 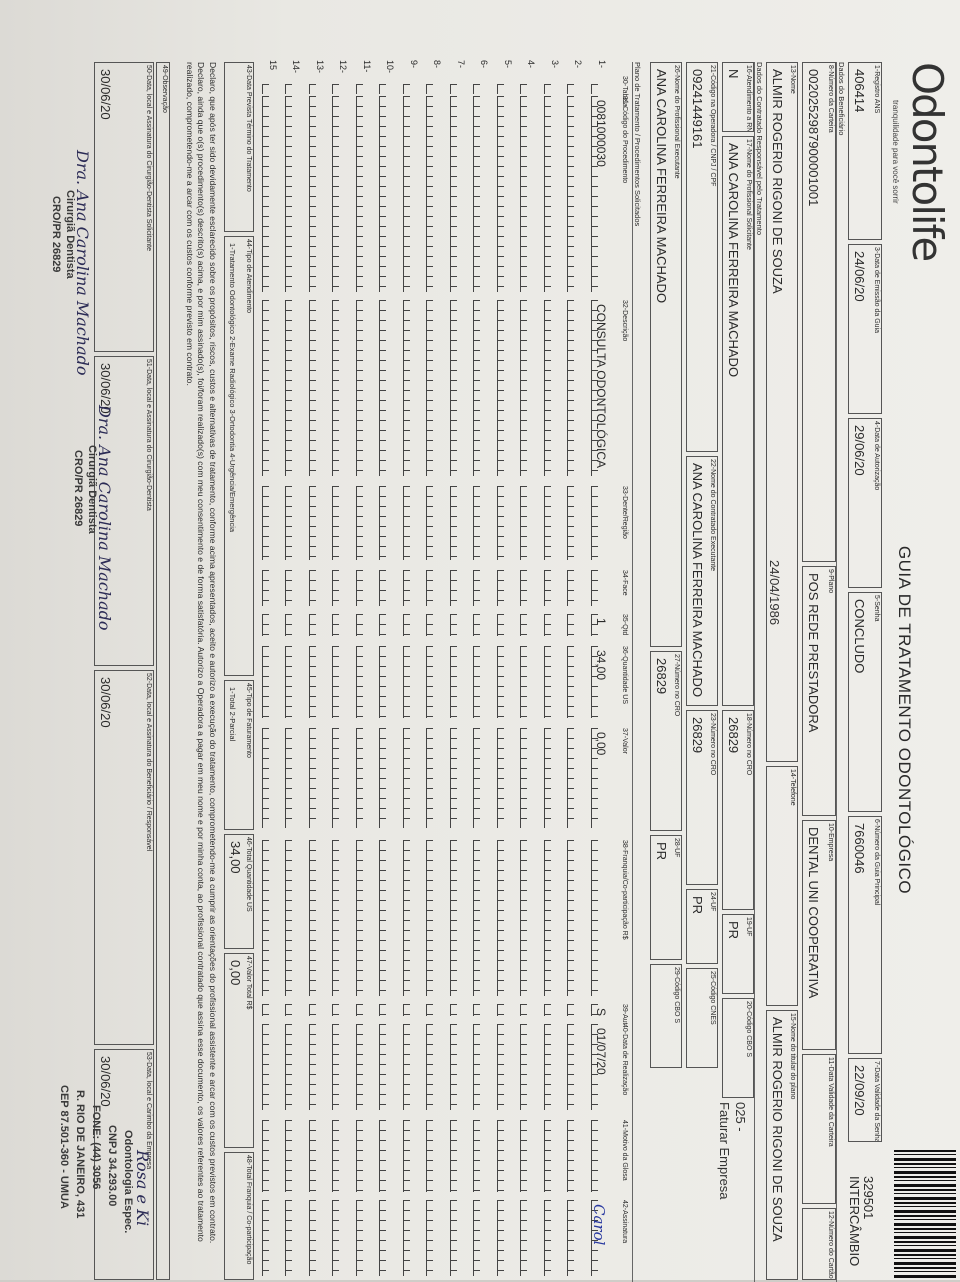 I want to click on column-header: 40-Data de Realização, so click(x=624, y=1060).